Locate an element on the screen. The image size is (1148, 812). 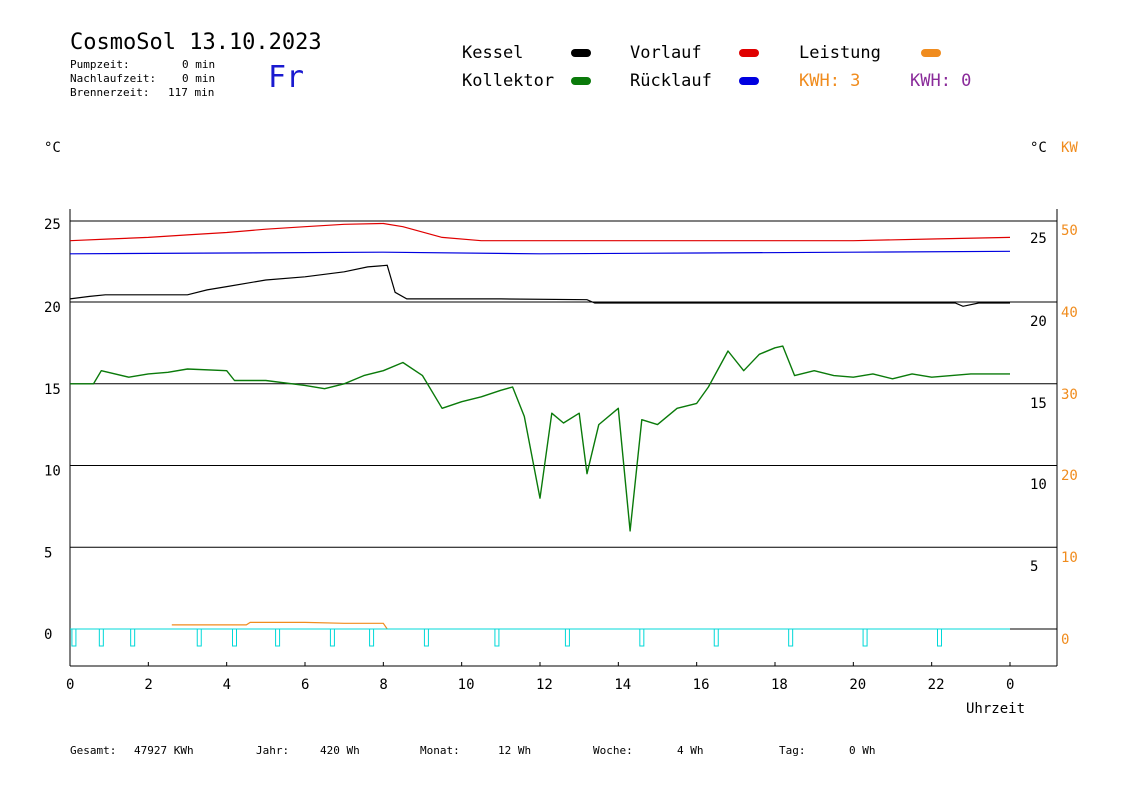
right-celsius-tick-label: 25 is located at coordinates (1038, 239).